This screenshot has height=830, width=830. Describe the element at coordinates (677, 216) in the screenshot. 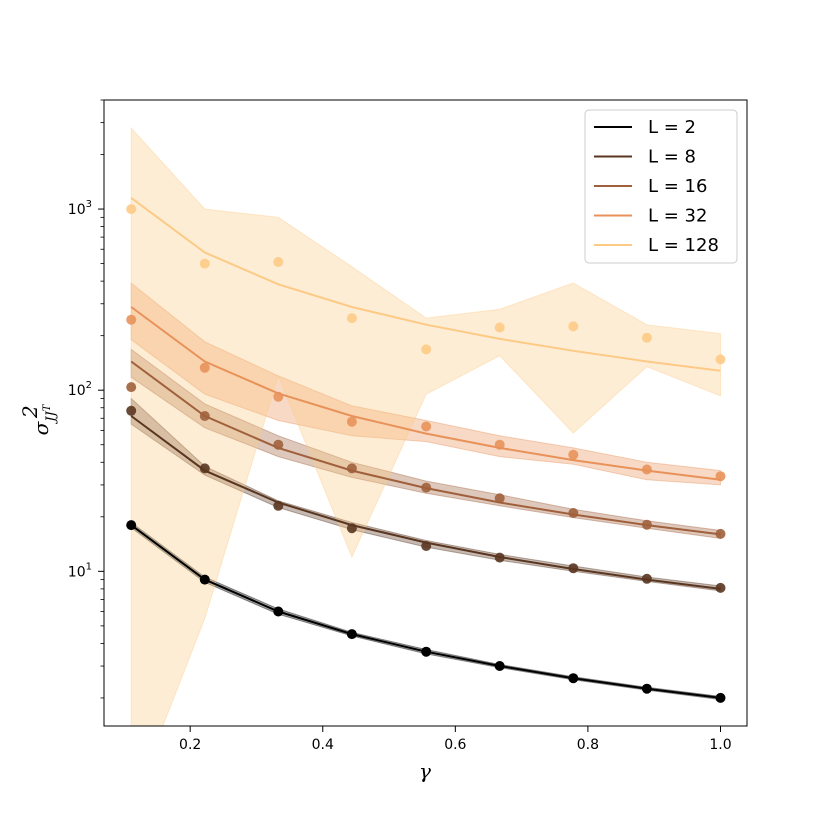

I see `legend-label-series-4: L = 32` at that location.